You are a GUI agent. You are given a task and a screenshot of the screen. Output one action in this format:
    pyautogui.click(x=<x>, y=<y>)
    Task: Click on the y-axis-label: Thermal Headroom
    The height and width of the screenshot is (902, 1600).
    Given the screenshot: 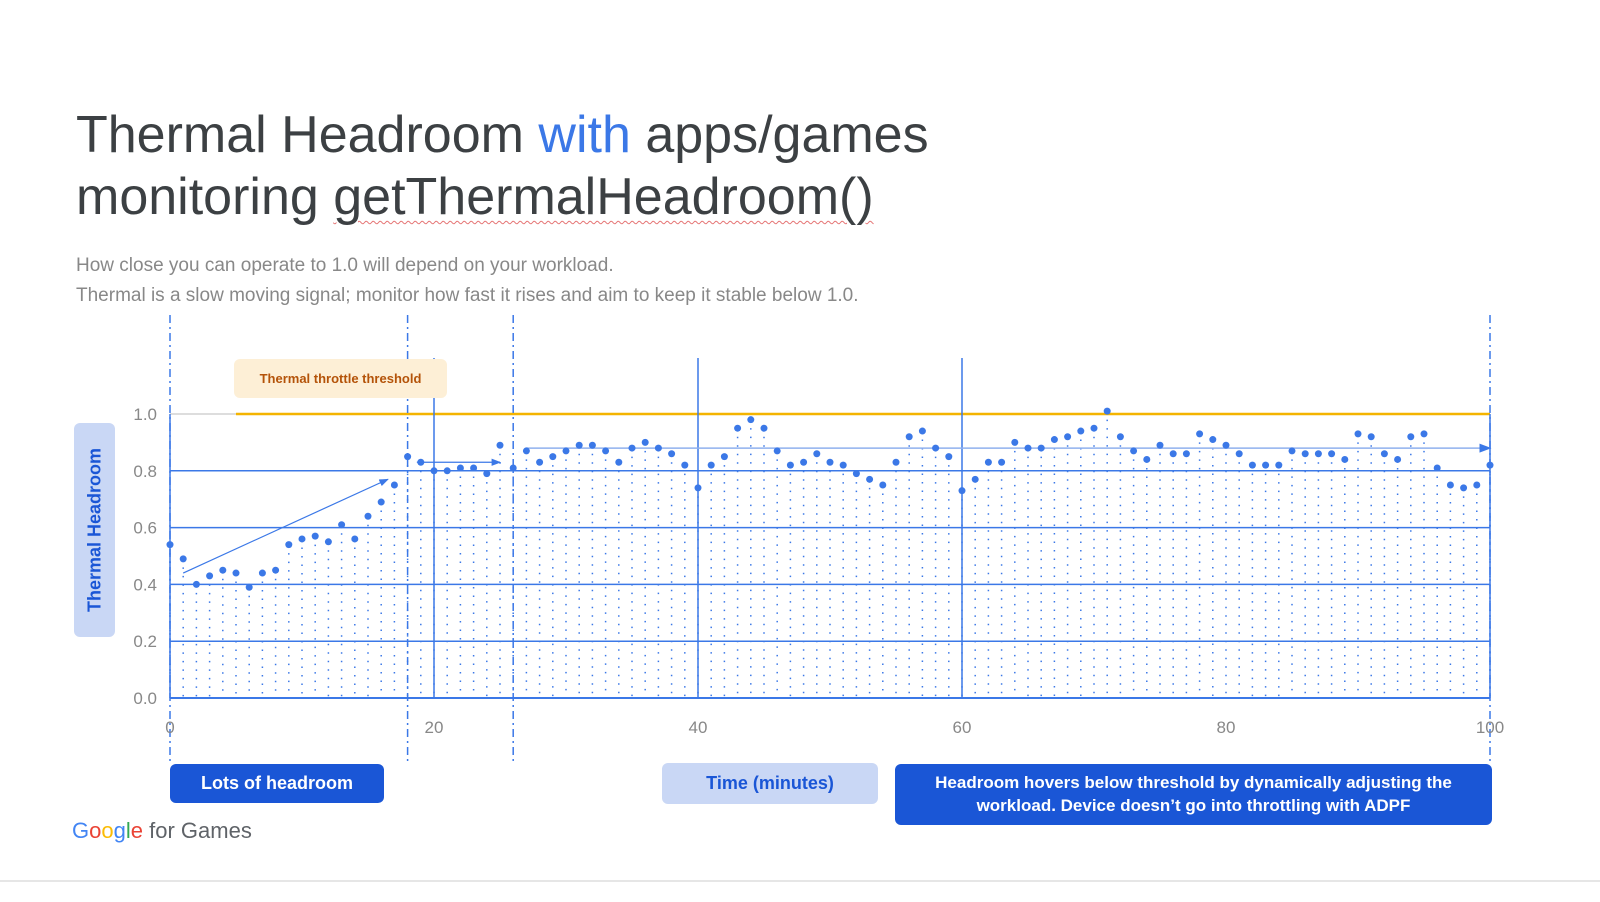 What is the action you would take?
    pyautogui.click(x=94, y=530)
    